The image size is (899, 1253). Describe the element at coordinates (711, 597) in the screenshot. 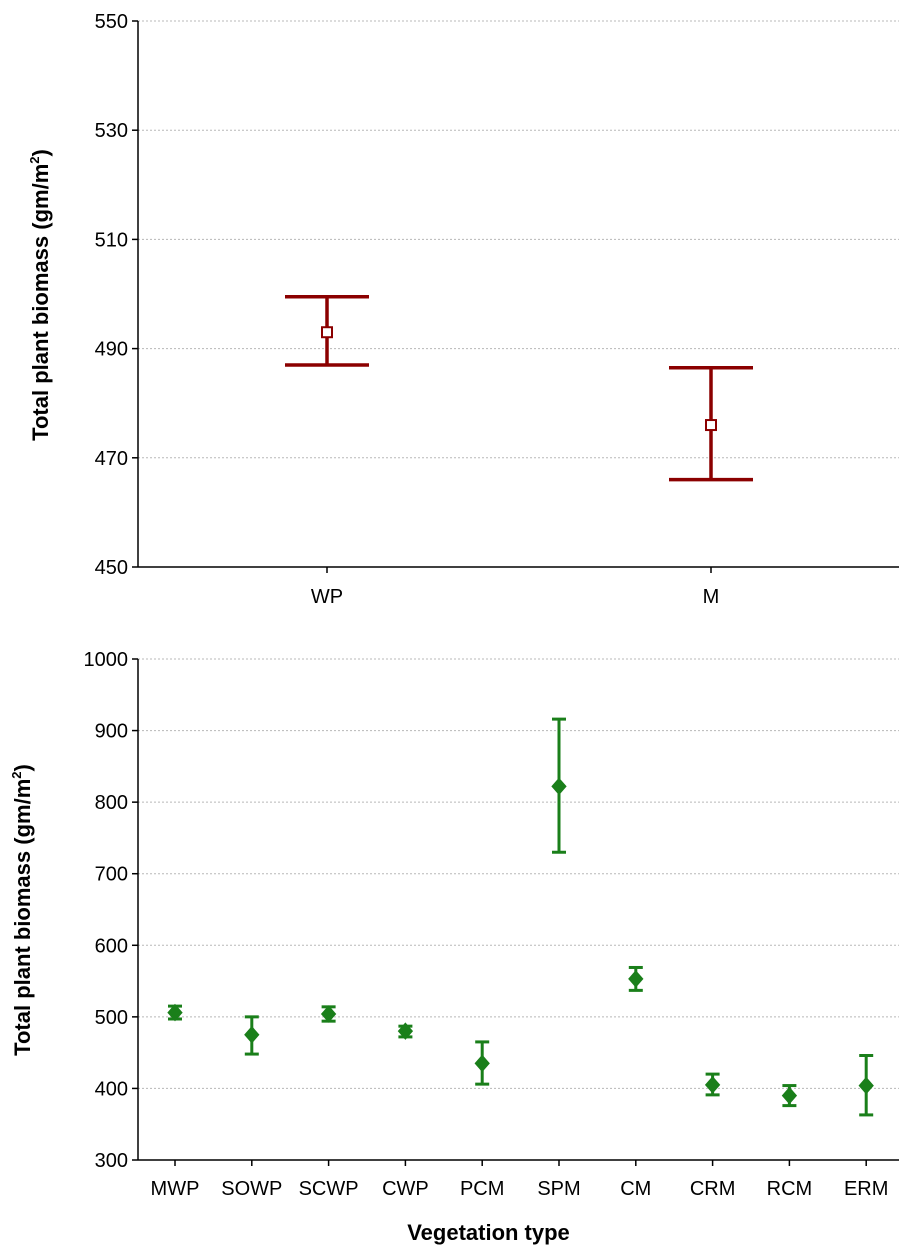

I see `x-tick-label: M` at that location.